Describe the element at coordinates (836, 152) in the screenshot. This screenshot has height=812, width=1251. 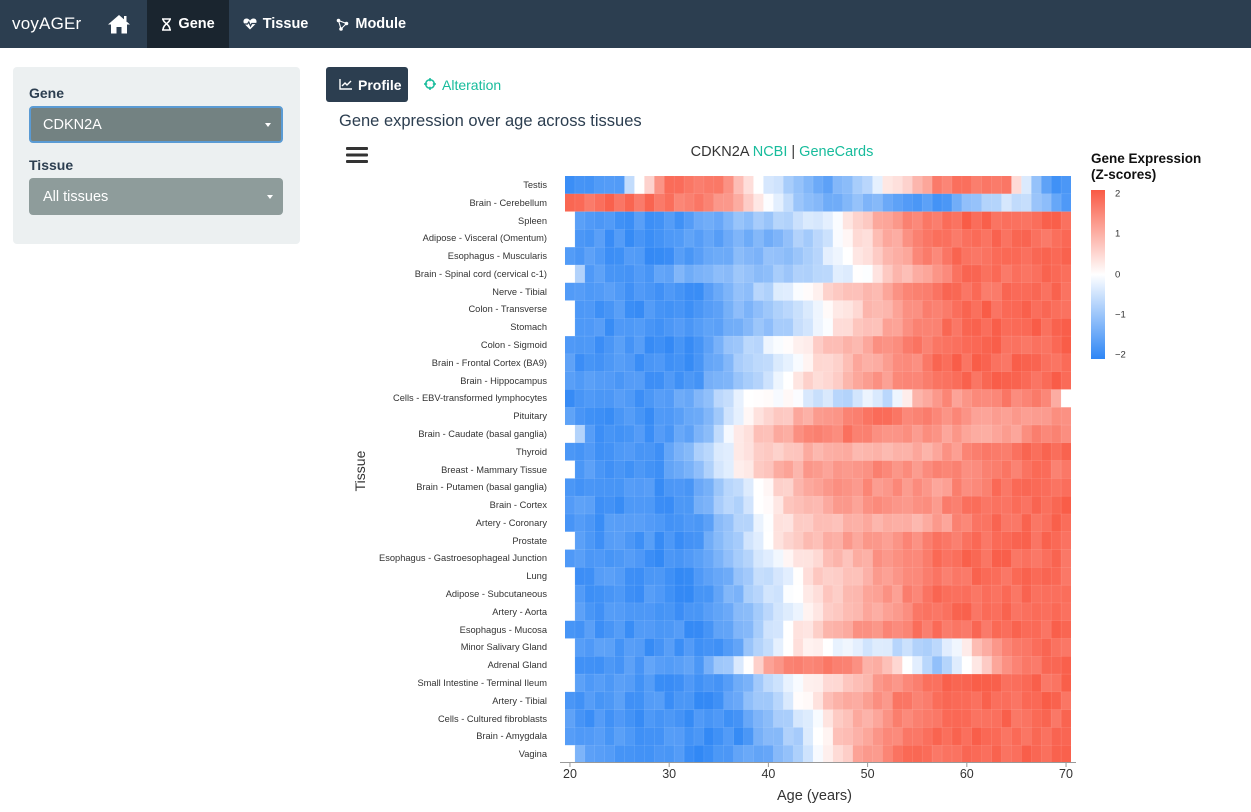
I see `genecards-link: GeneCards` at that location.